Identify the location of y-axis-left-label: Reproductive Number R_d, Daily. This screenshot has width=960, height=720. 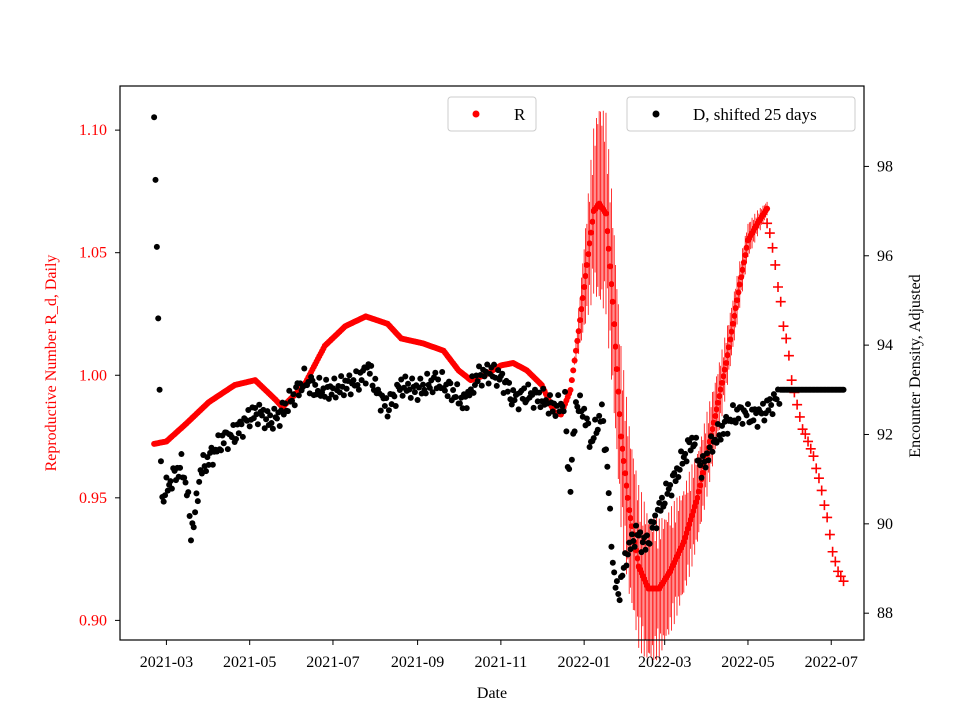
(51, 363).